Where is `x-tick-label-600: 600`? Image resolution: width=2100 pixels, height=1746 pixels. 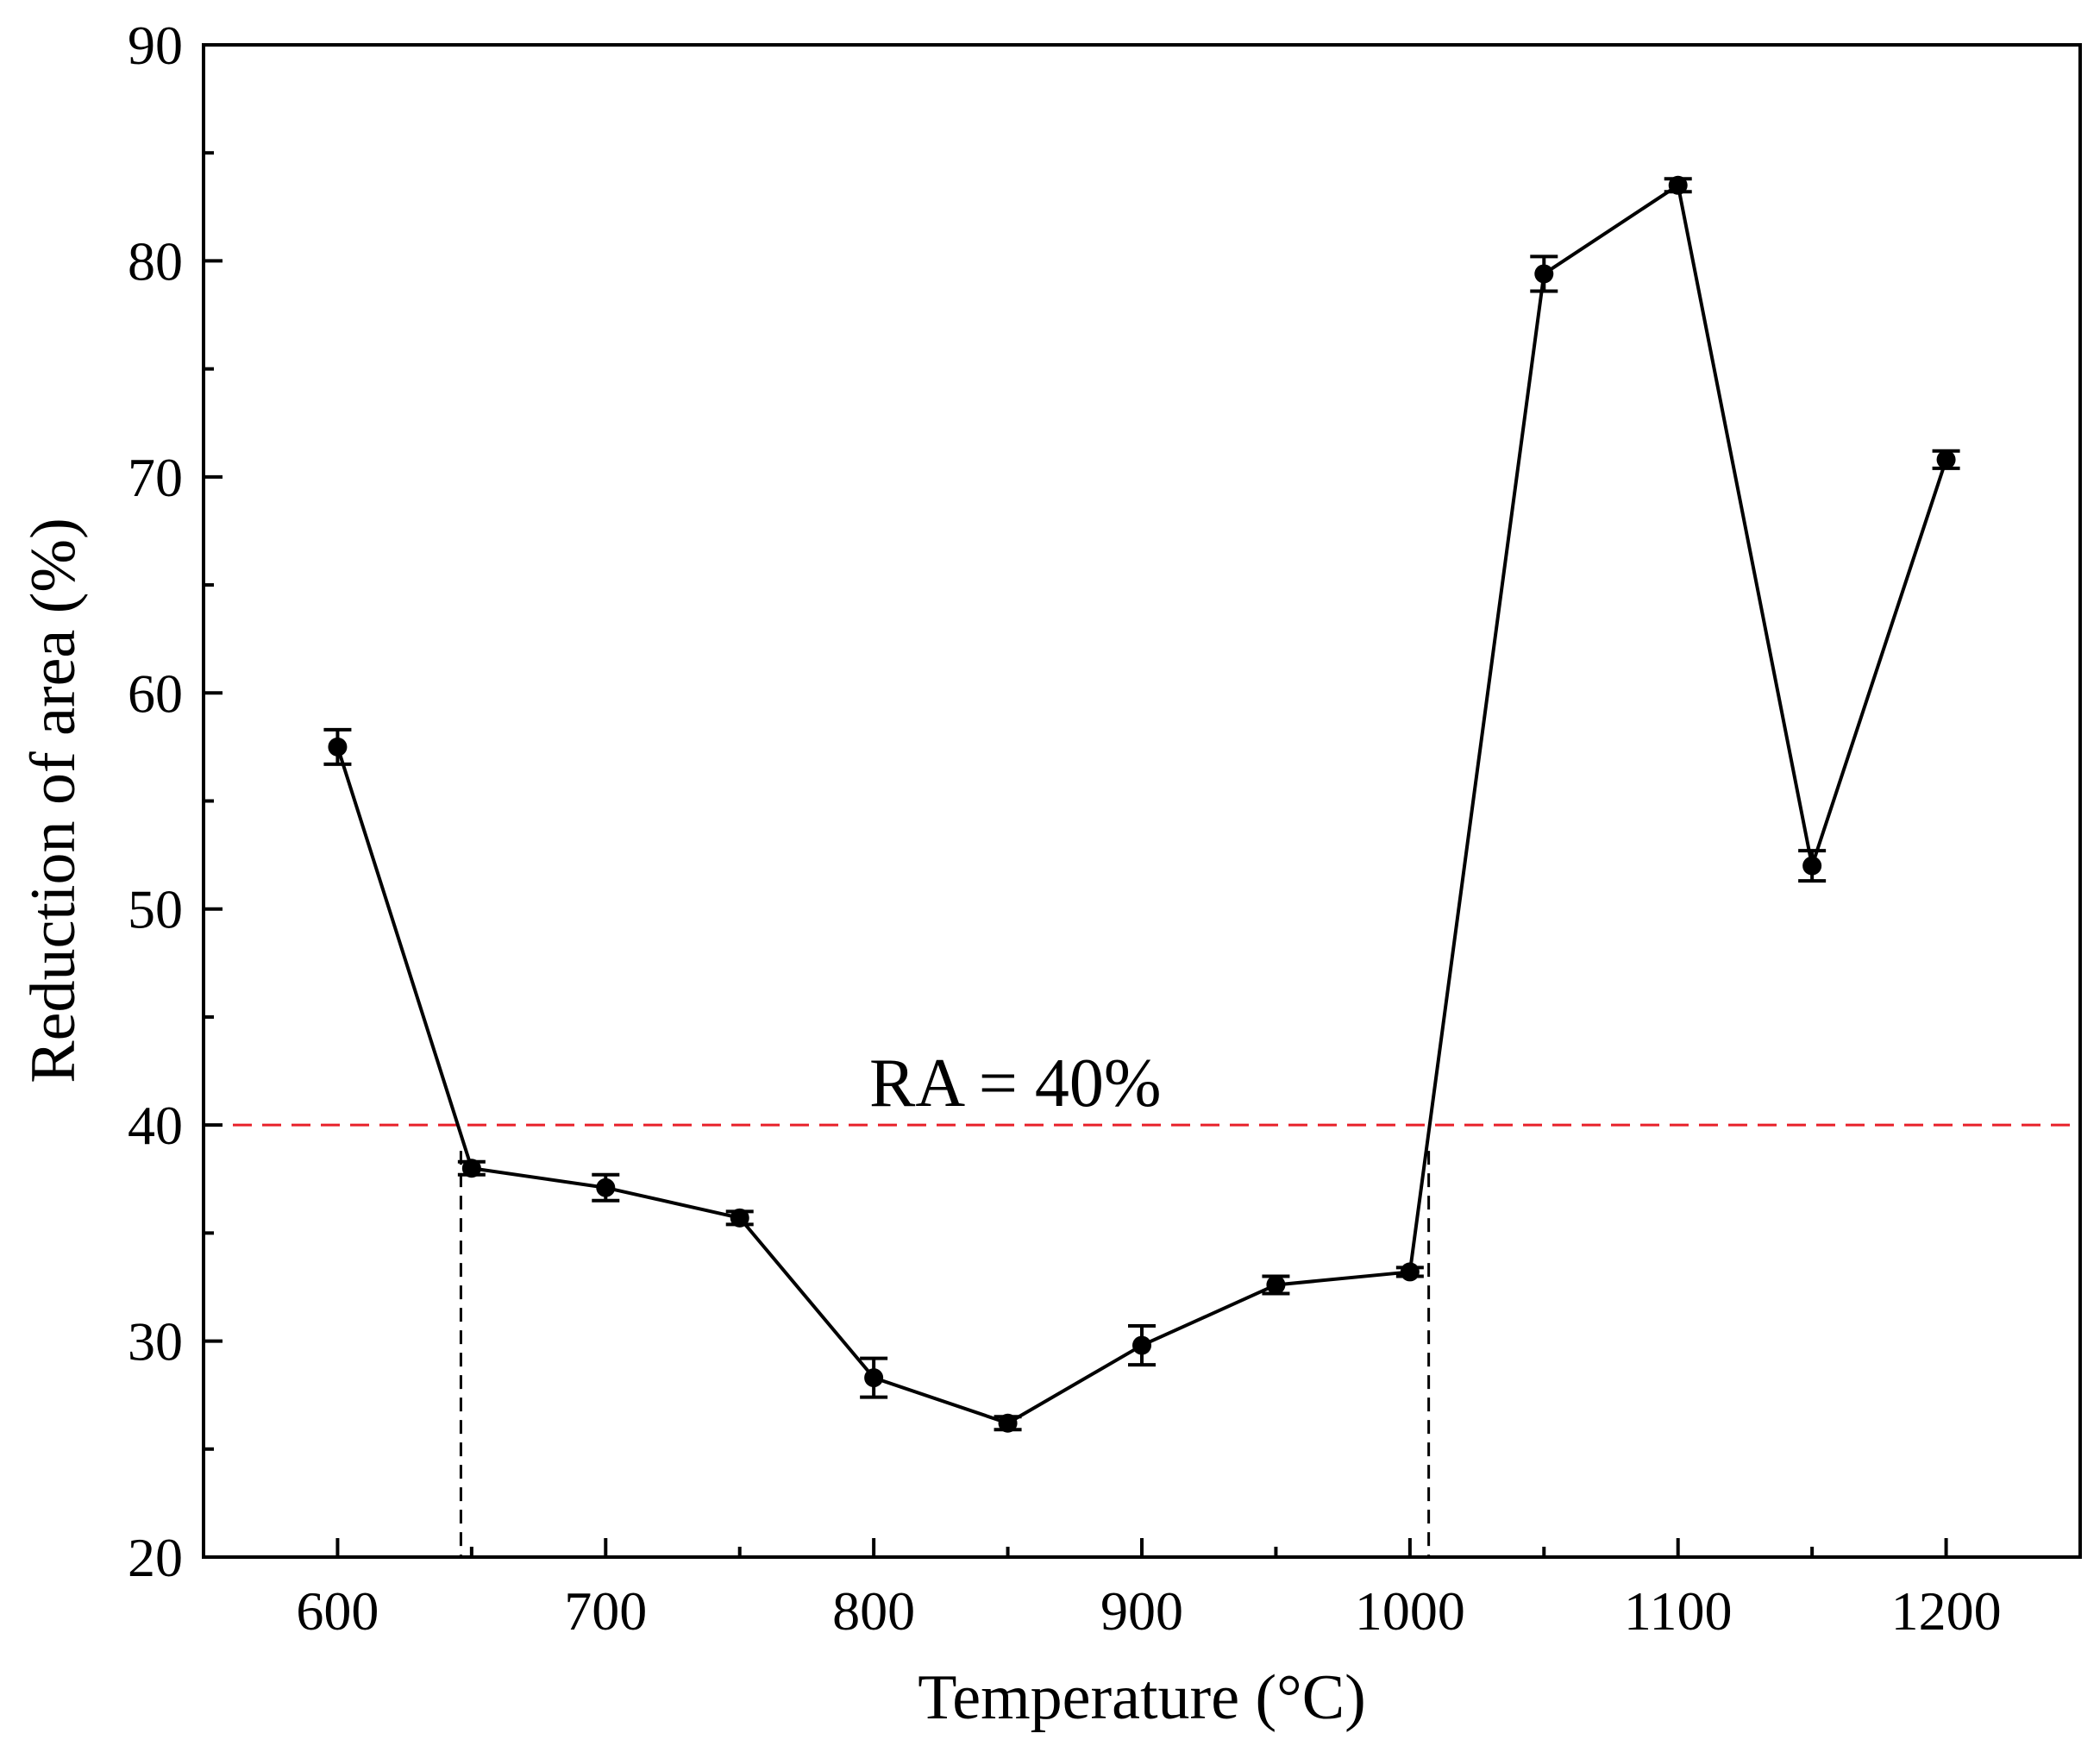
x-tick-label-600: 600 is located at coordinates (337, 1611).